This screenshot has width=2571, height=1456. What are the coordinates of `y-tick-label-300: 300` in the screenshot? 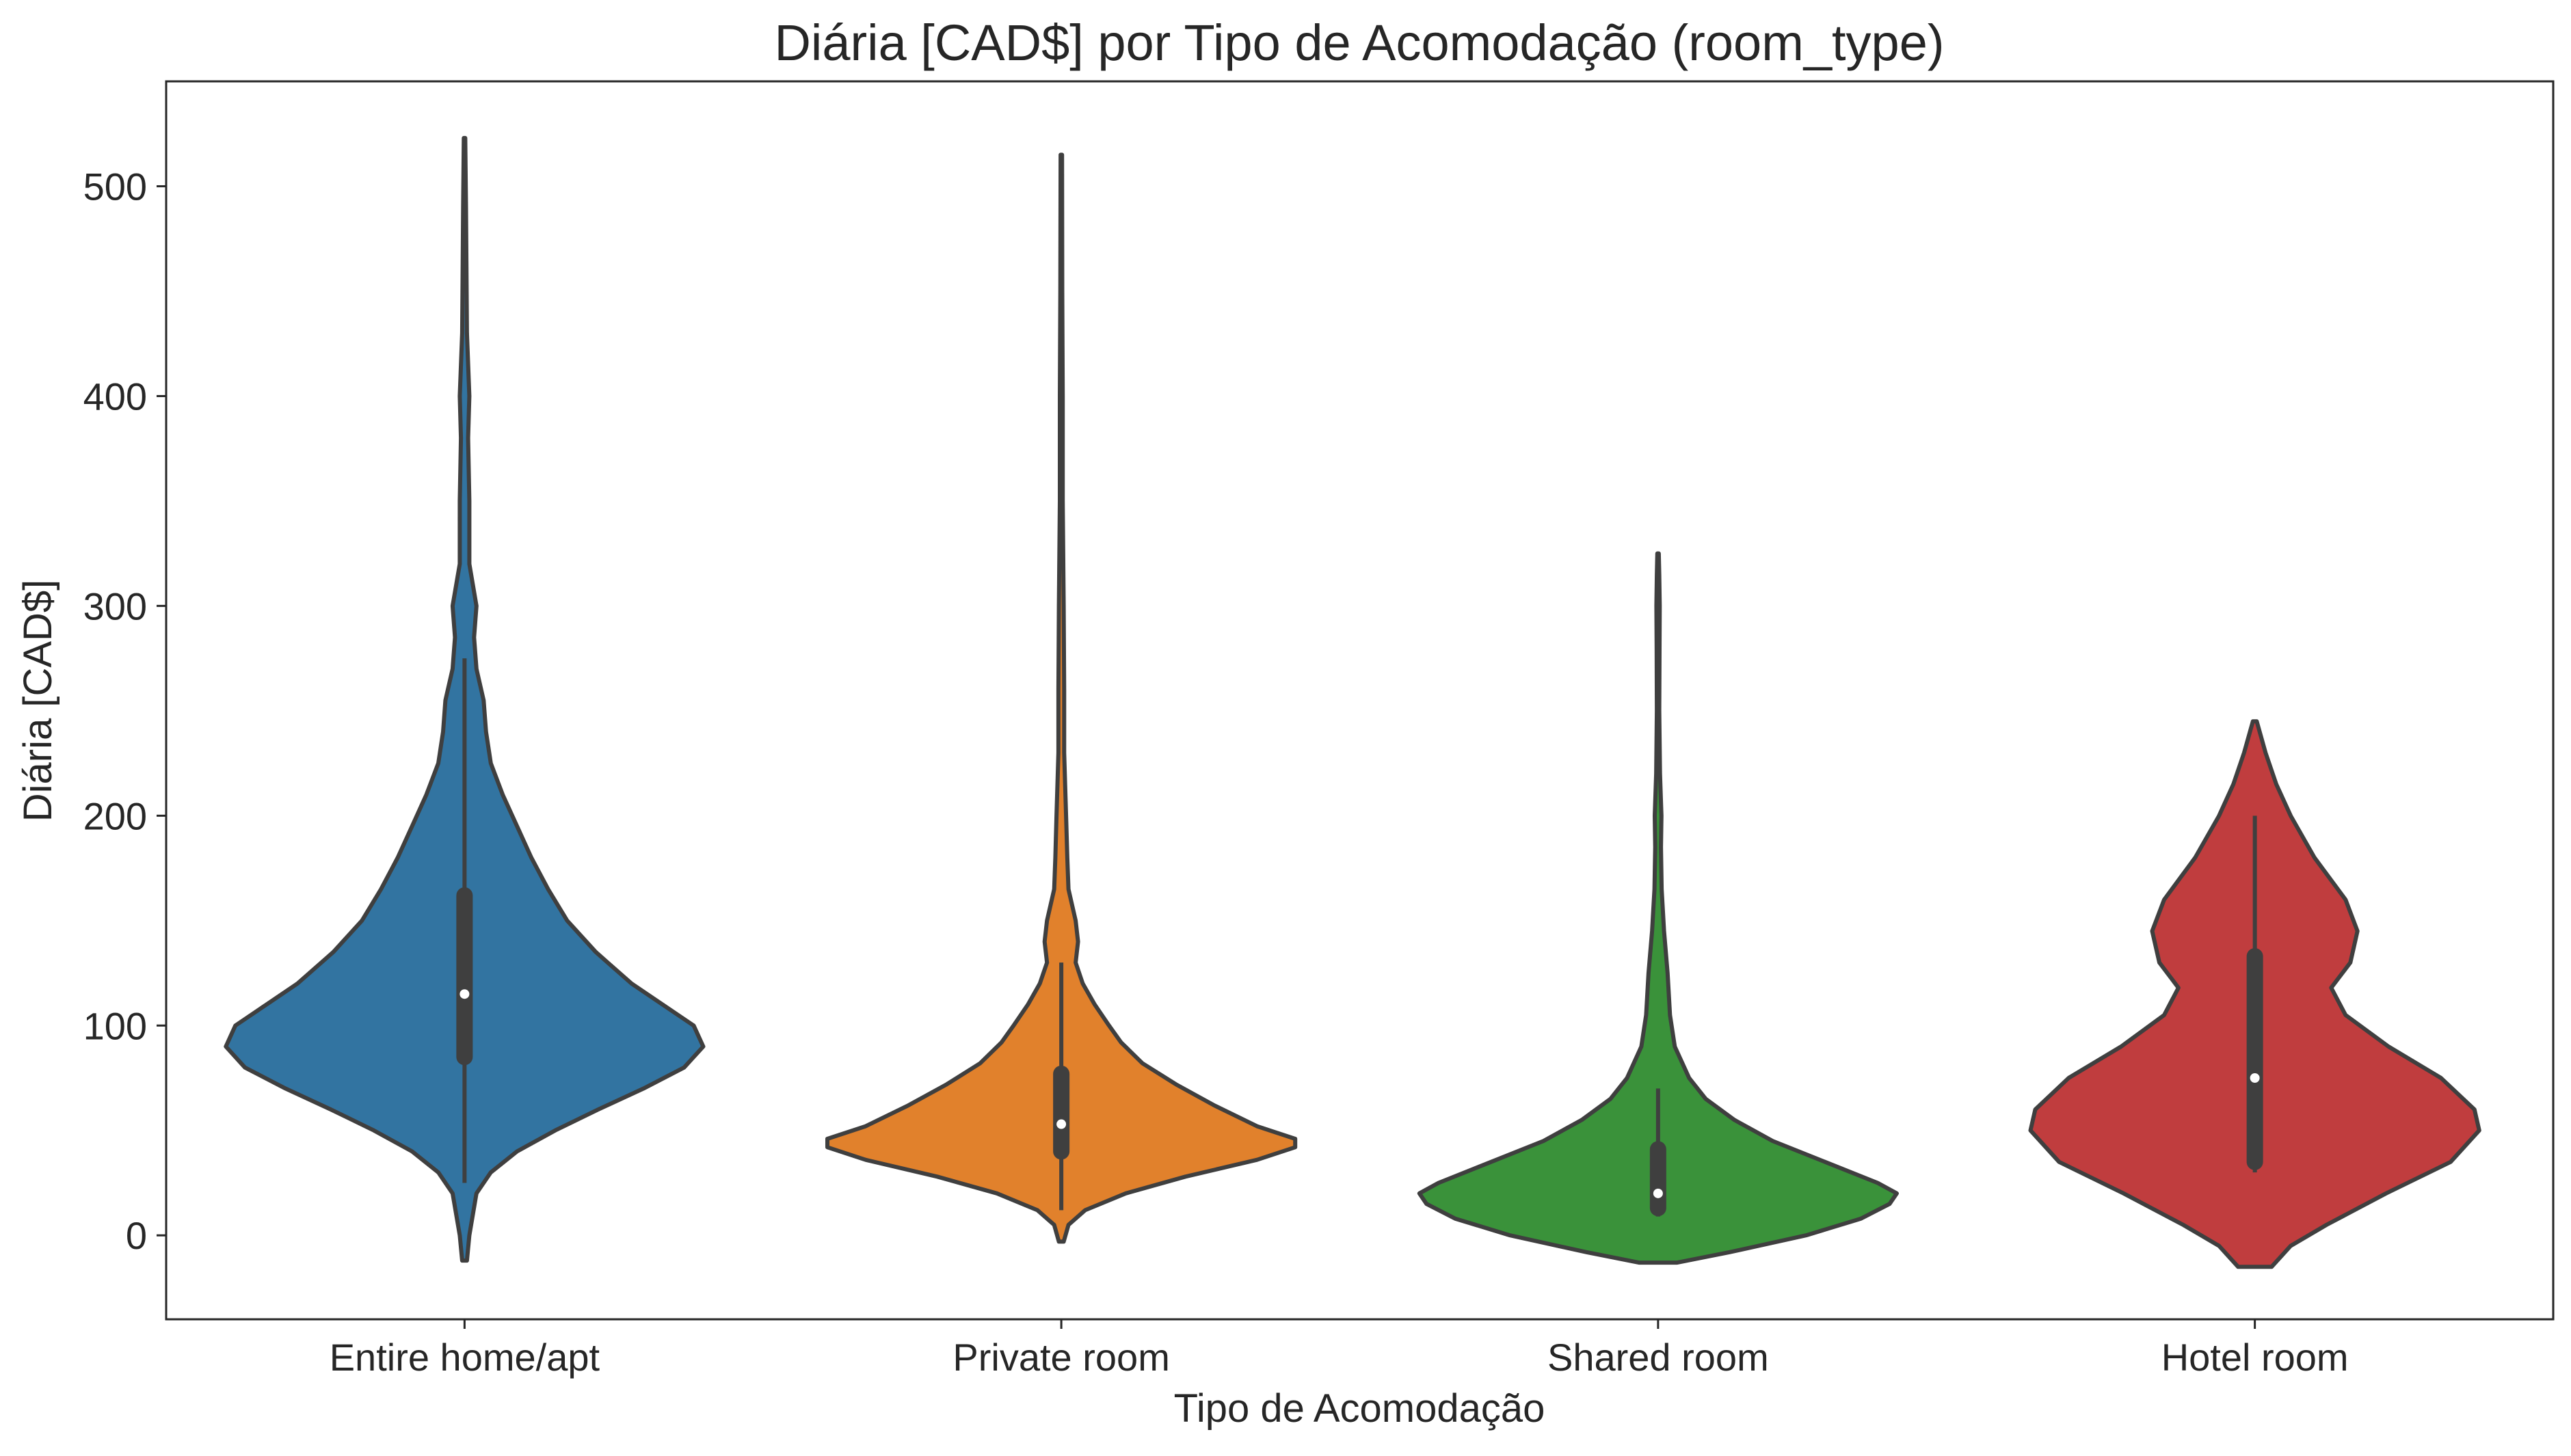 It's located at (115, 606).